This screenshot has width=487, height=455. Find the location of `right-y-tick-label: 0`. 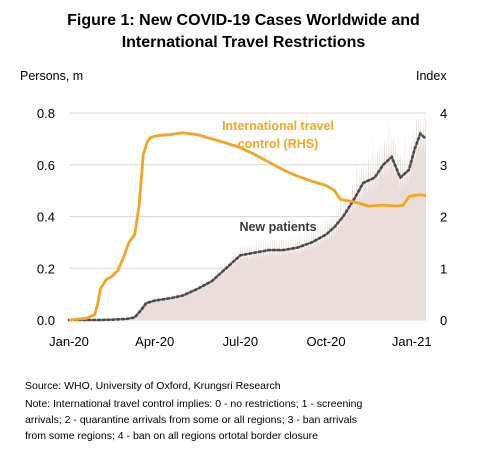

right-y-tick-label: 0 is located at coordinates (443, 320).